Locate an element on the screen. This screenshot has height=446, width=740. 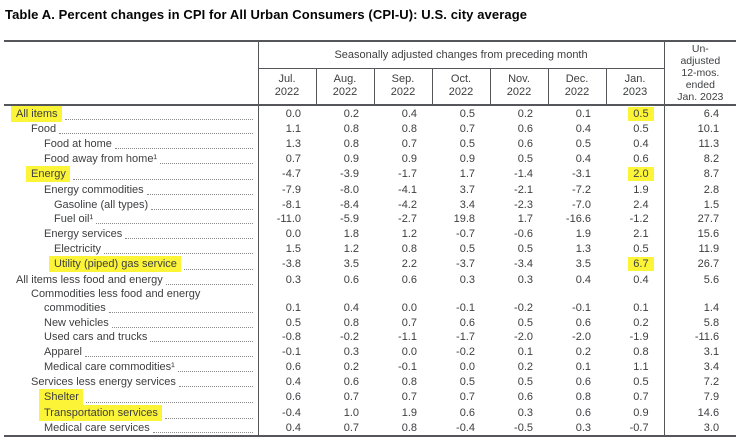
row-label-cell: Food away from home¹ is located at coordinates (131, 159).